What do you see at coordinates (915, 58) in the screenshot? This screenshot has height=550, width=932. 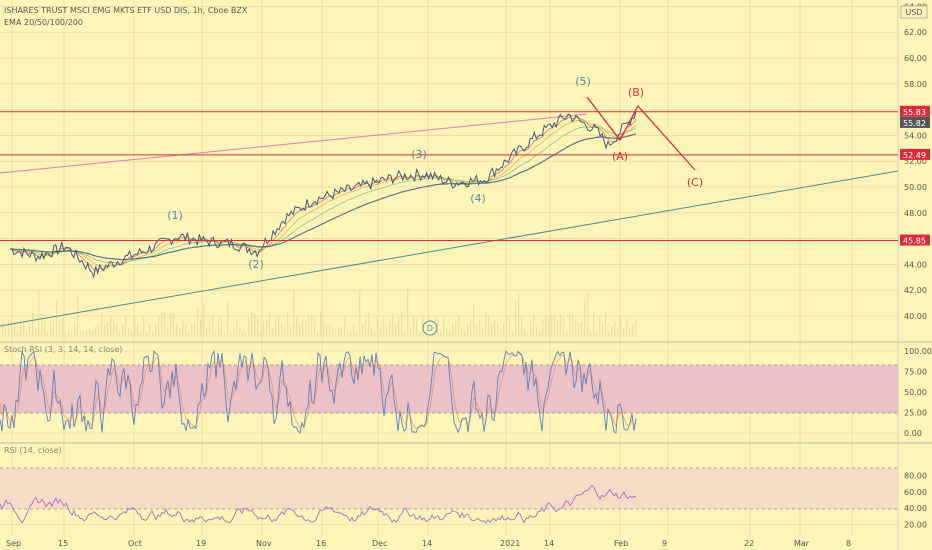 I see `price-tick: 60.00` at bounding box center [915, 58].